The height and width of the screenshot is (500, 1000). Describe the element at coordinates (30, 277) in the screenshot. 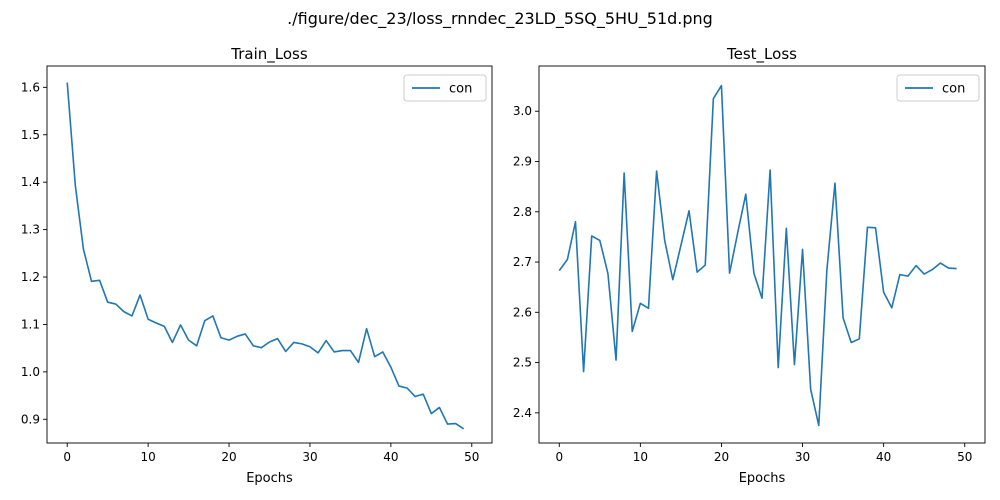

I see `train-ytick-label: 1.2` at that location.